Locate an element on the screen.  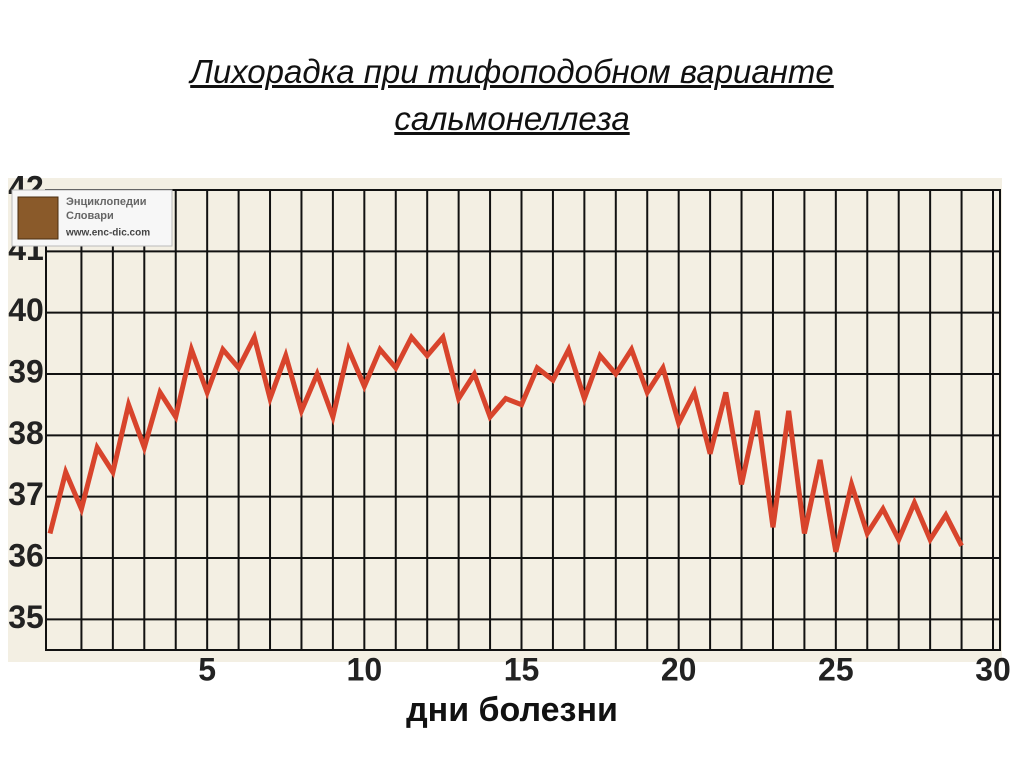
y-tick-label: 36 is located at coordinates (26, 555).